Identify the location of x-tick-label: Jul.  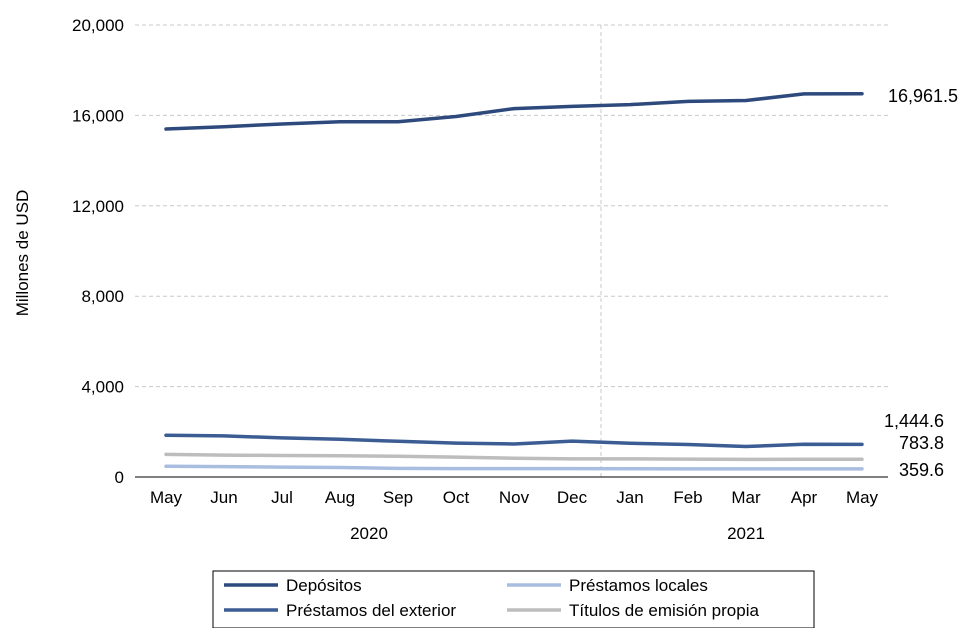
(282, 497).